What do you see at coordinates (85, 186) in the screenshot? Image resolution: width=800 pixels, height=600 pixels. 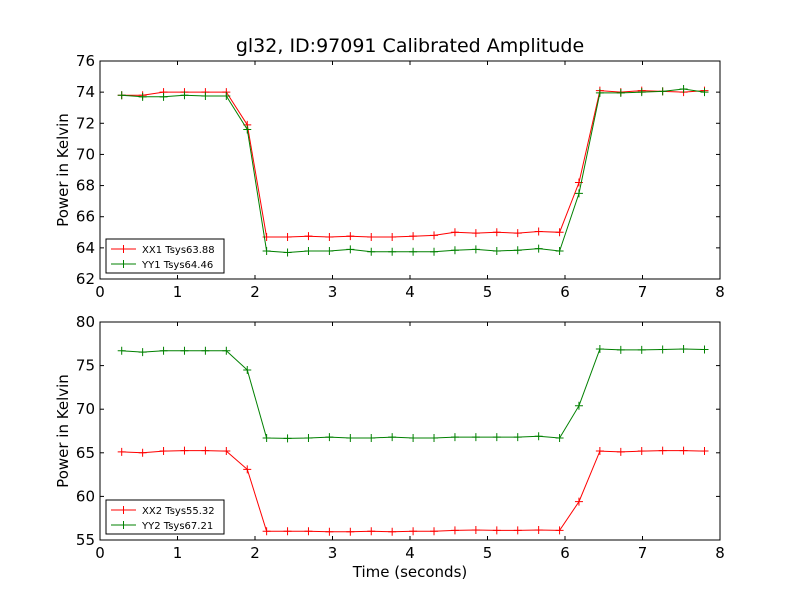 I see `y-tick-label: 68` at bounding box center [85, 186].